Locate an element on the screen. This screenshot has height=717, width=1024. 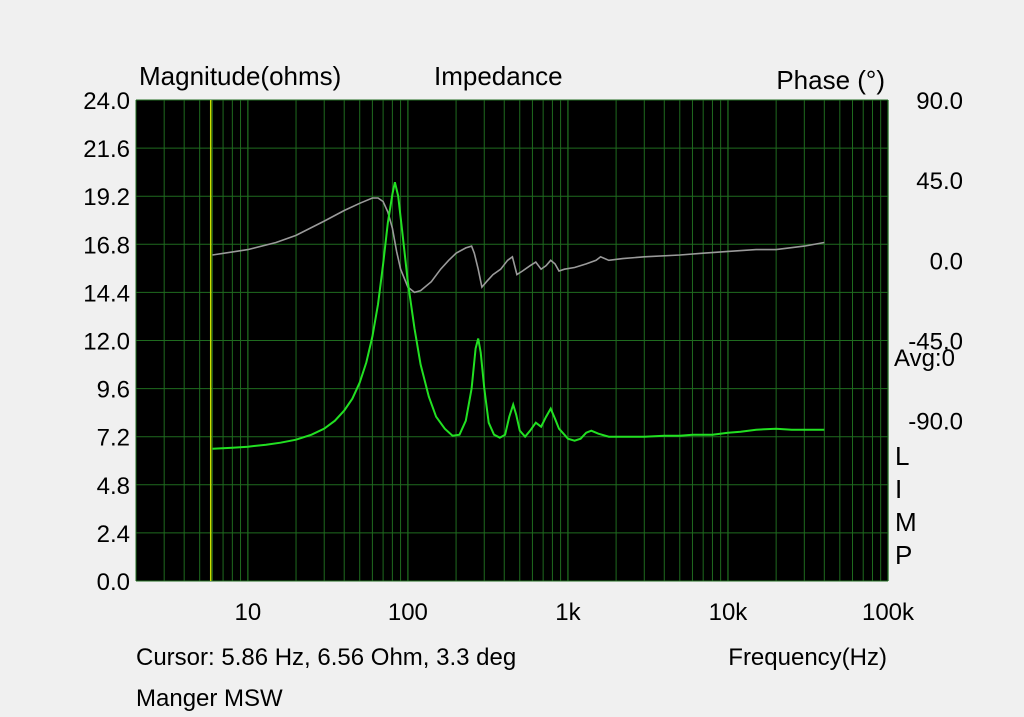
chart-title: Impedance is located at coordinates (498, 76).